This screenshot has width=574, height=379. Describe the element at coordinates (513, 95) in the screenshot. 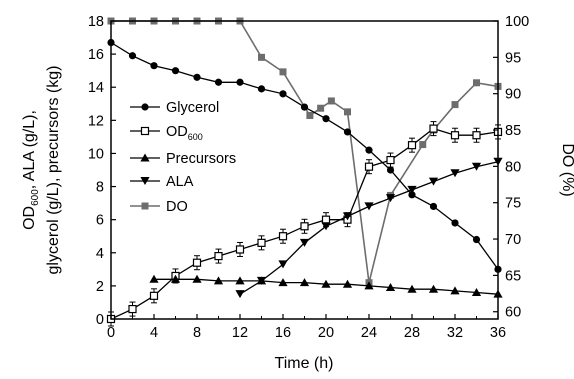

I see `y-right-tick-label: 90` at that location.